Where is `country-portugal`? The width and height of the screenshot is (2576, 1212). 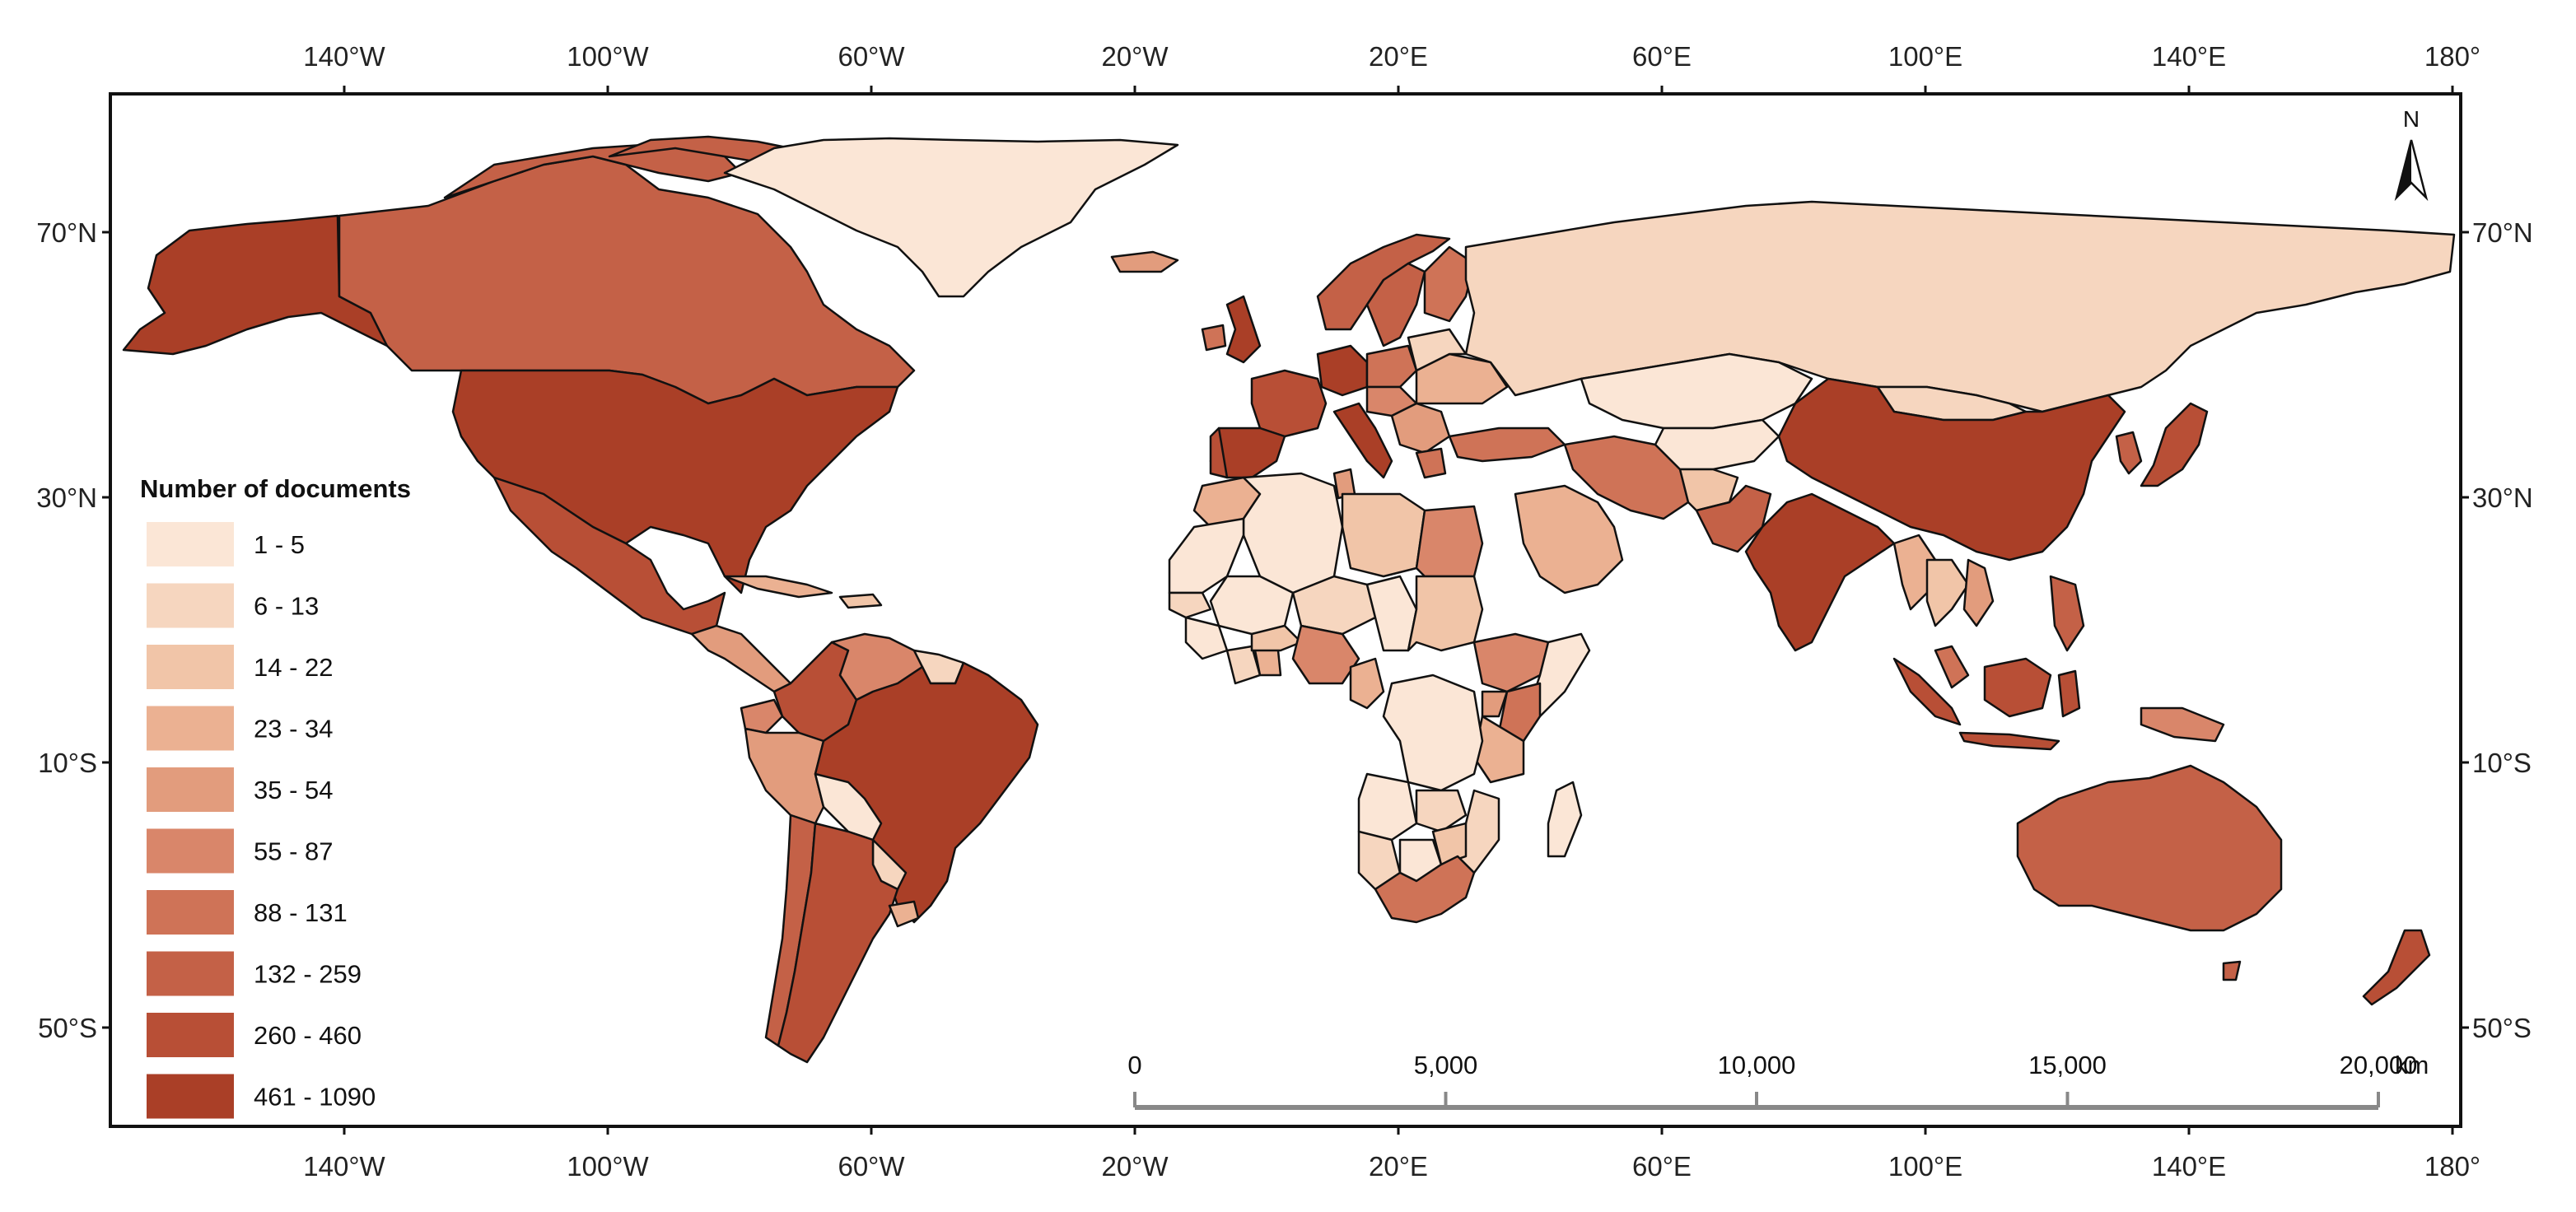
country-portugal is located at coordinates (1219, 453).